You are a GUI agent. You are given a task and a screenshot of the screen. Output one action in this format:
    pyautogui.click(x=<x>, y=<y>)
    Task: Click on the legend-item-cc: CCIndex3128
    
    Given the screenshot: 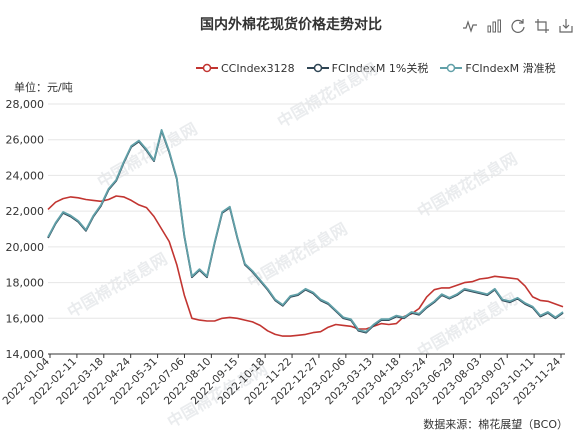 What is the action you would take?
    pyautogui.click(x=245, y=68)
    